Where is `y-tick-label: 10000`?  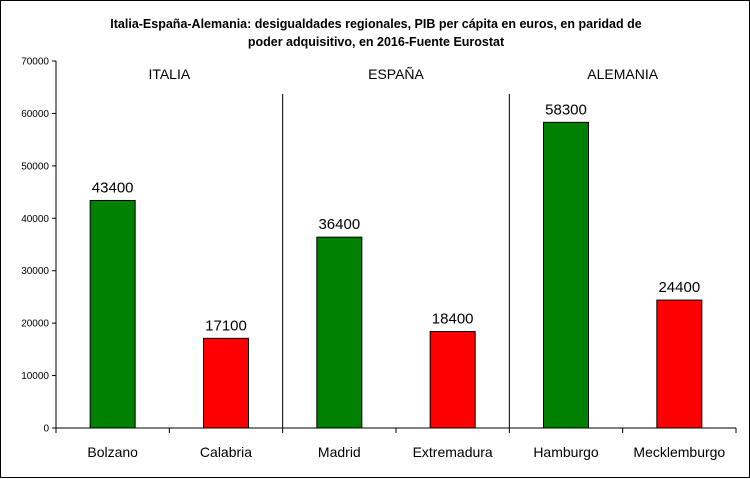
y-tick-label: 10000 is located at coordinates (35, 376).